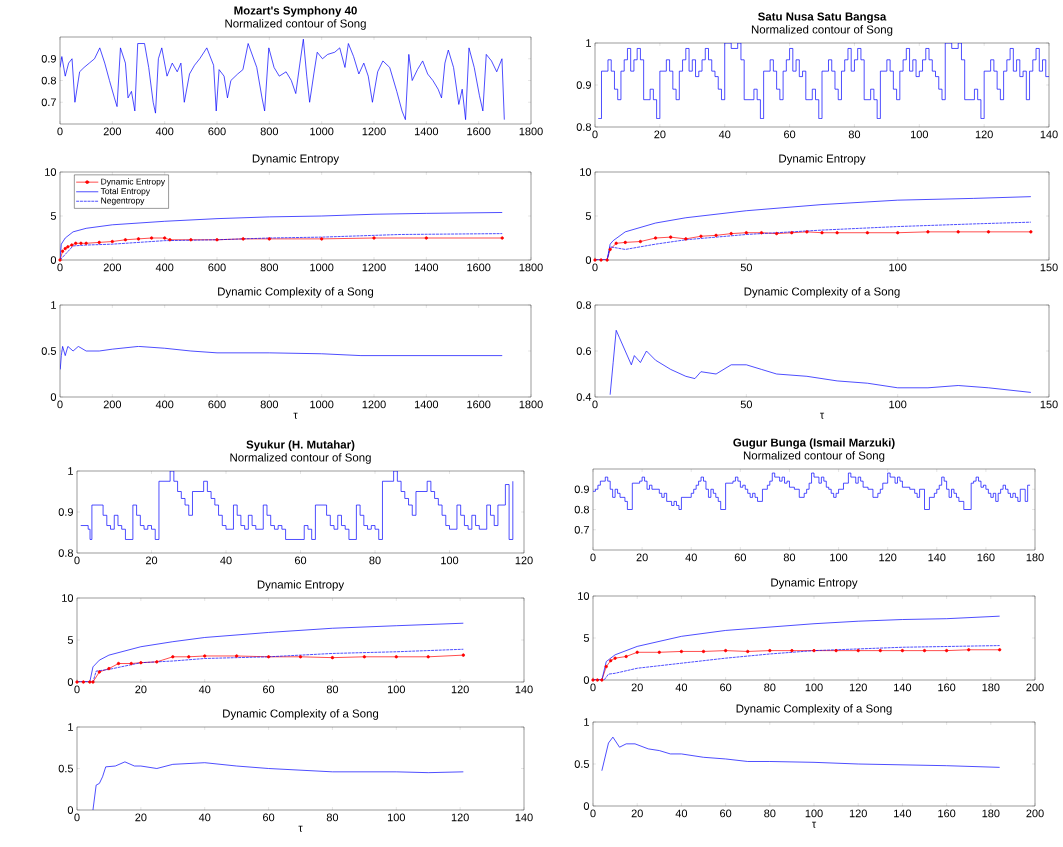  Describe the element at coordinates (48, 102) in the screenshot. I see `y-tick-label: 0.7` at that location.